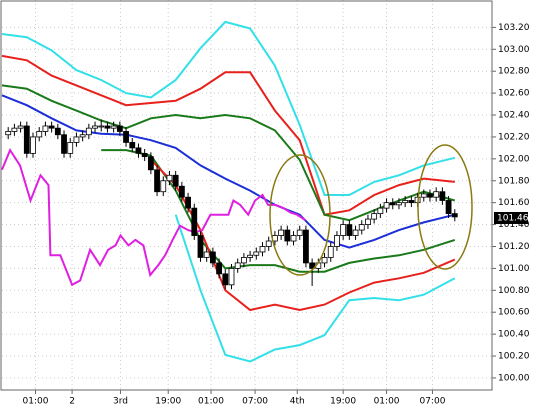 This screenshot has width=542, height=408. I want to click on y-tick-label: 100.20, so click(514, 357).